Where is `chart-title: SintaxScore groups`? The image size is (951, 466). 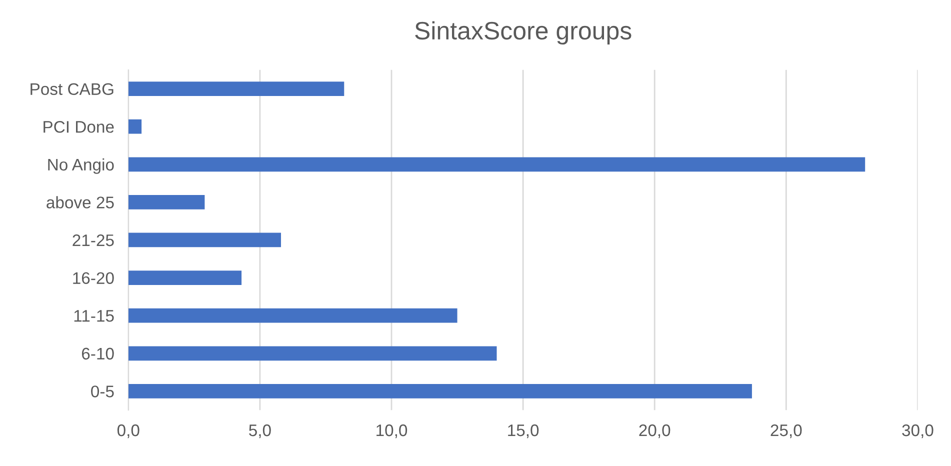 chart-title: SintaxScore groups is located at coordinates (523, 33).